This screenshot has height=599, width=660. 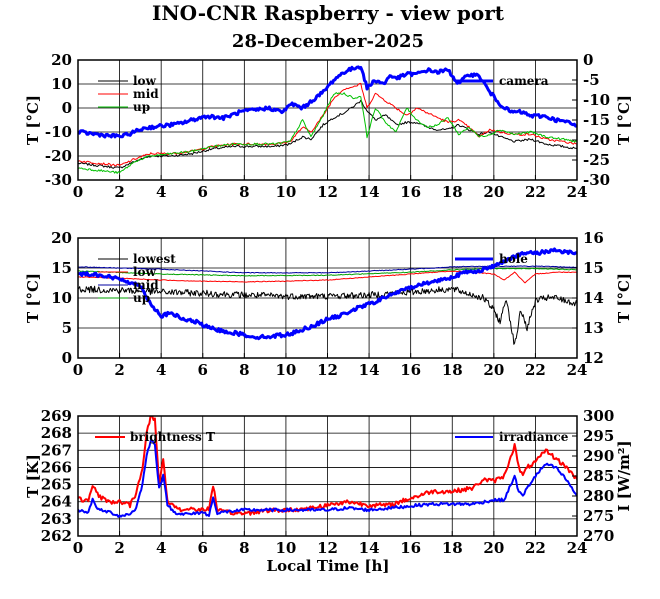 I want to click on legend-label-camera: camera, so click(x=524, y=81).